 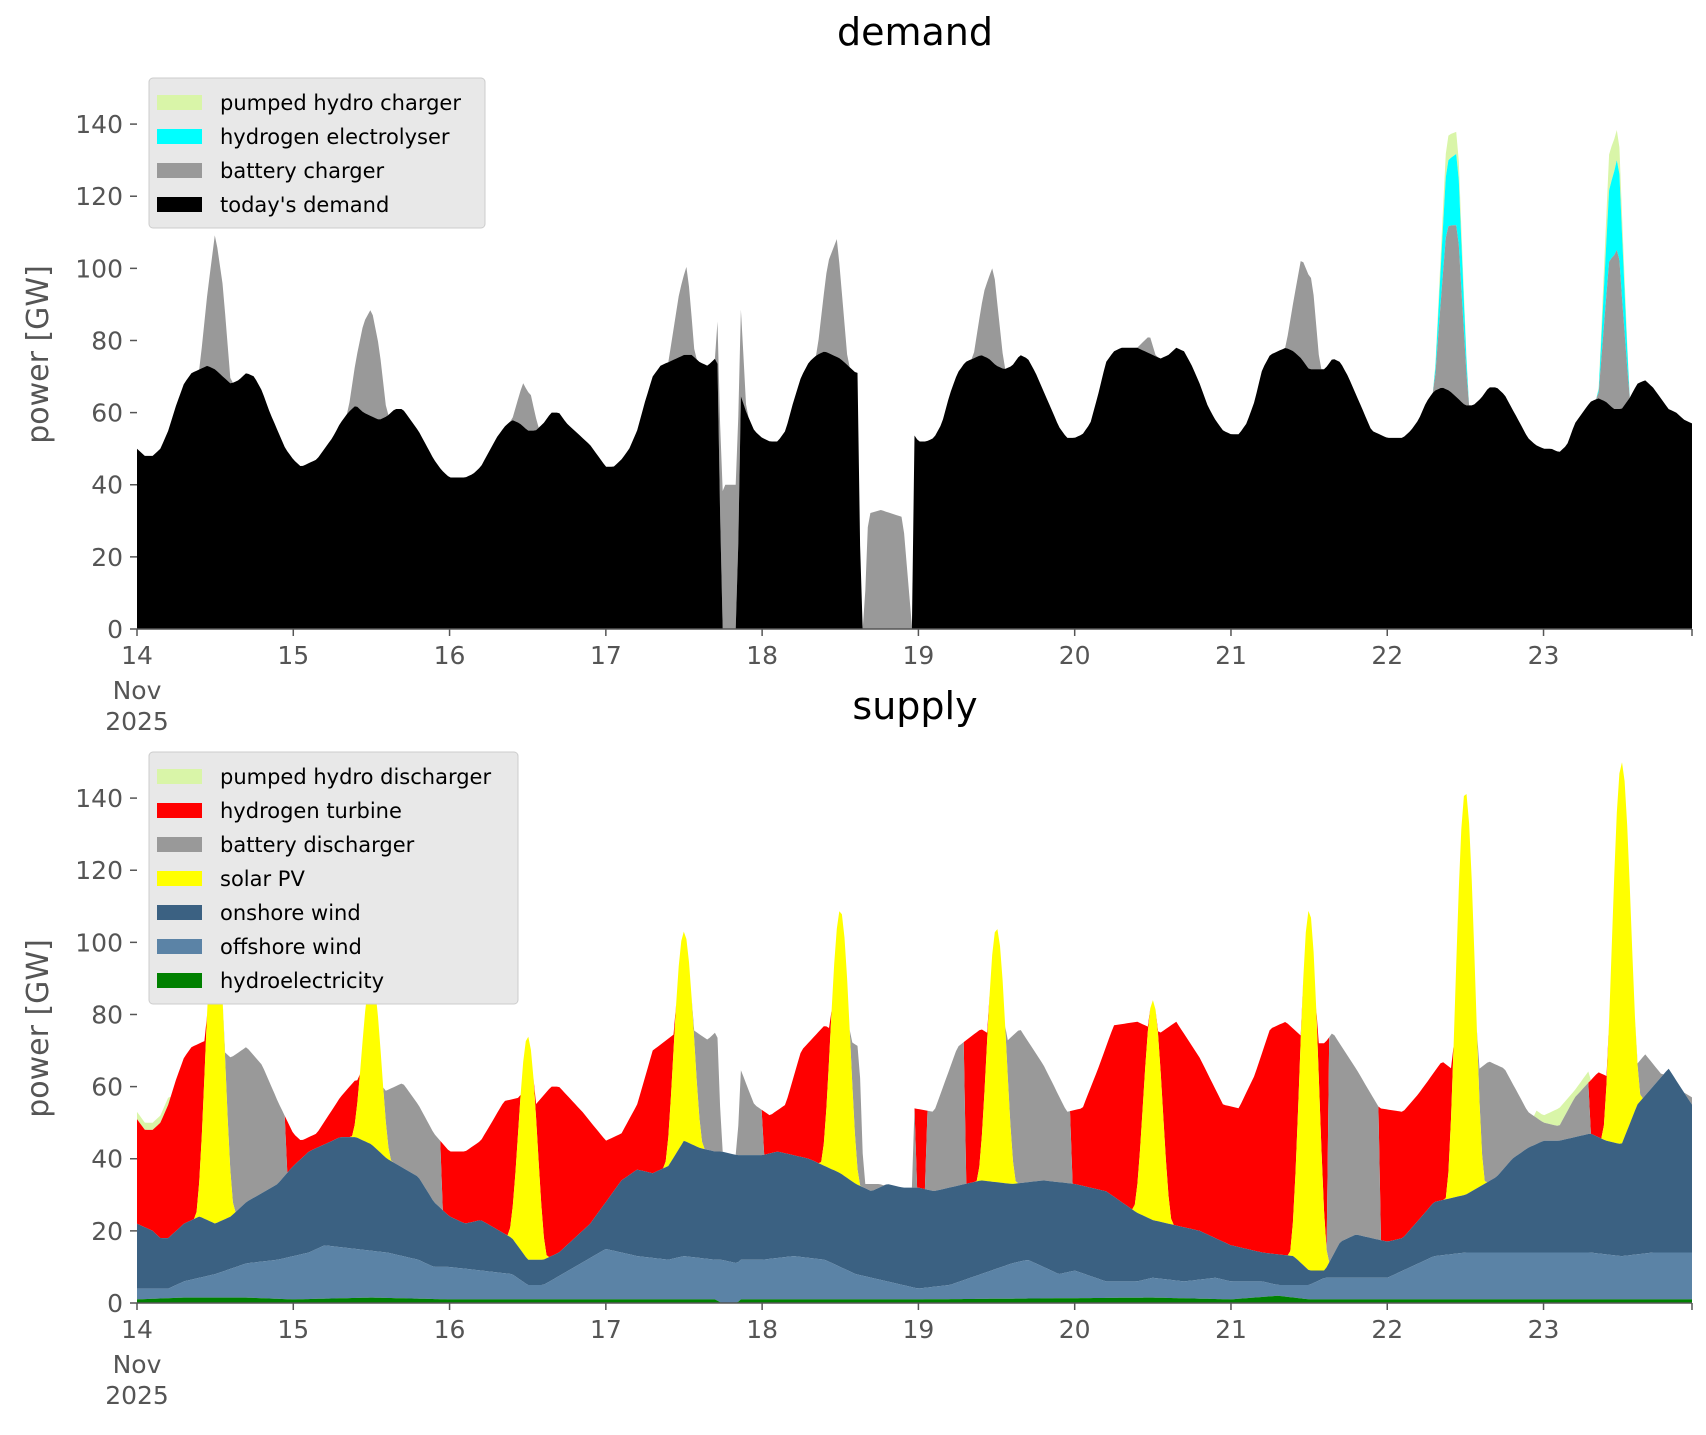 What do you see at coordinates (914, 1178) in the screenshot?
I see `area-onshore-wind` at bounding box center [914, 1178].